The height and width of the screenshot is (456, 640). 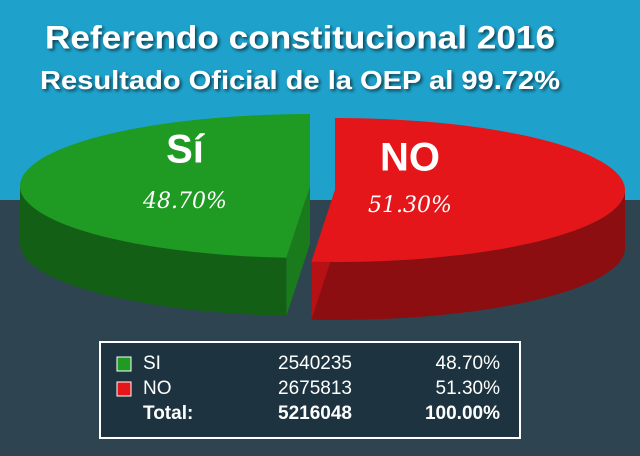 I want to click on slice-value-label: 48.70%, so click(x=184, y=201).